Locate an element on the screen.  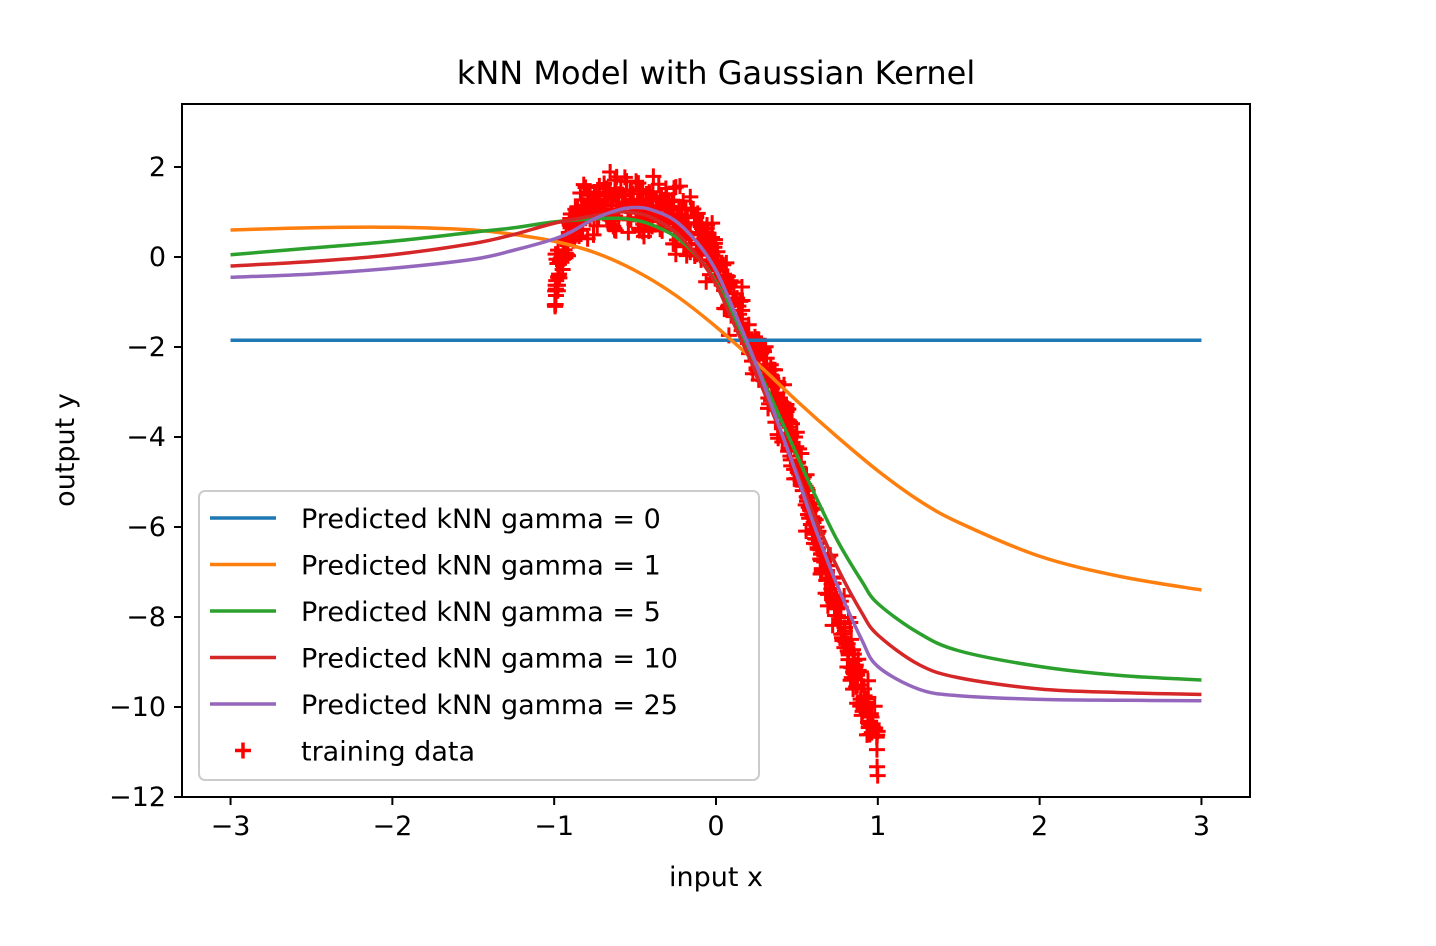
y-tick-label: 2 is located at coordinates (157, 167).